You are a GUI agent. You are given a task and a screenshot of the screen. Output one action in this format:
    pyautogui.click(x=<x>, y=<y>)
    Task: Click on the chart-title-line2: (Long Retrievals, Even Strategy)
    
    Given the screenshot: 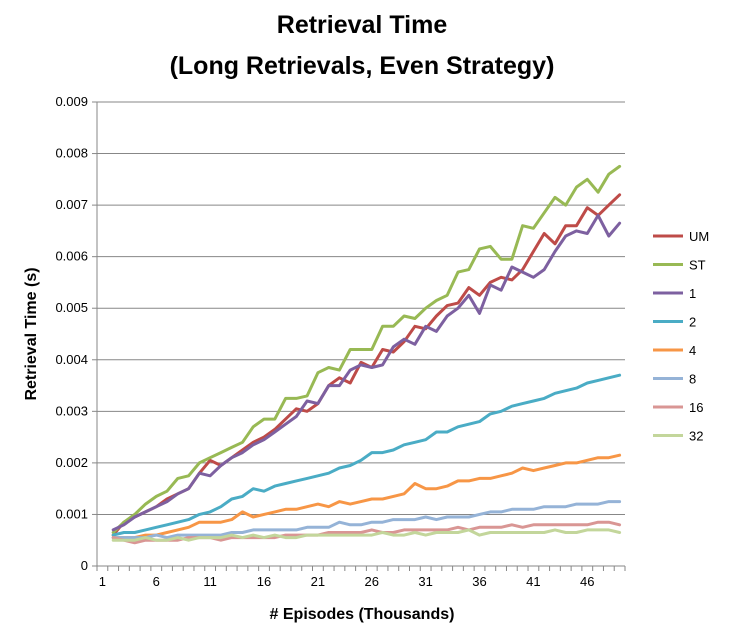 What is the action you would take?
    pyautogui.click(x=362, y=66)
    